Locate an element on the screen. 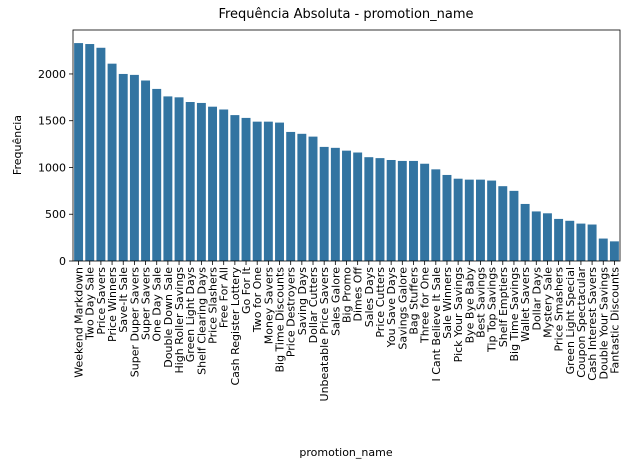 The height and width of the screenshot is (474, 629). x-tick-label: Double Down Sale is located at coordinates (168, 317).